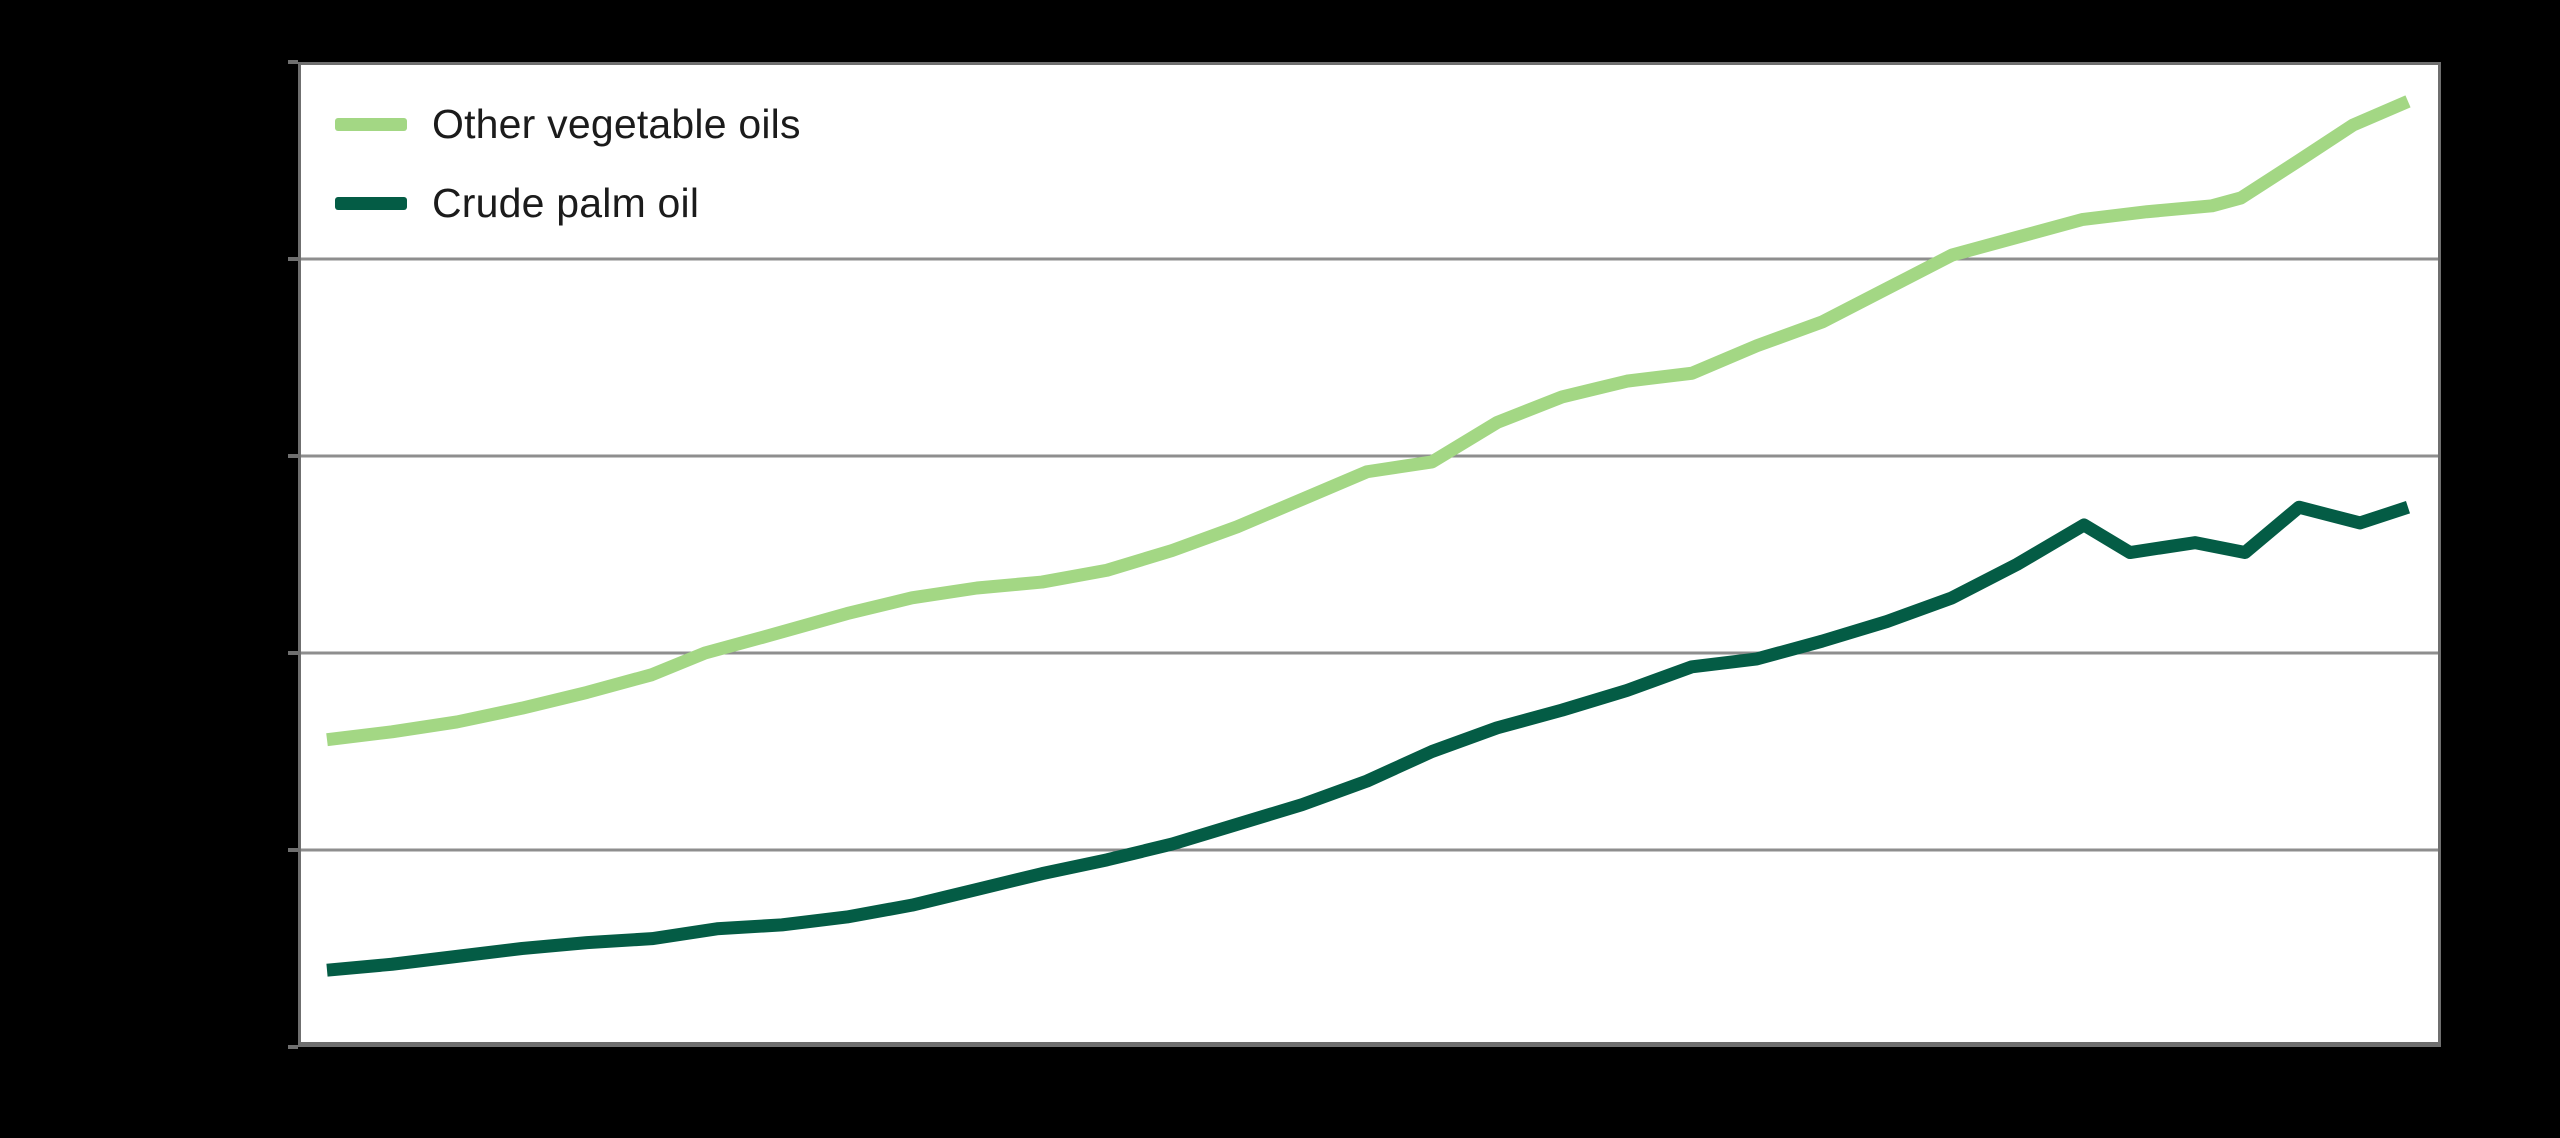  Describe the element at coordinates (568, 164) in the screenshot. I see `legend: Other vegetable oils Crude palm oil` at that location.